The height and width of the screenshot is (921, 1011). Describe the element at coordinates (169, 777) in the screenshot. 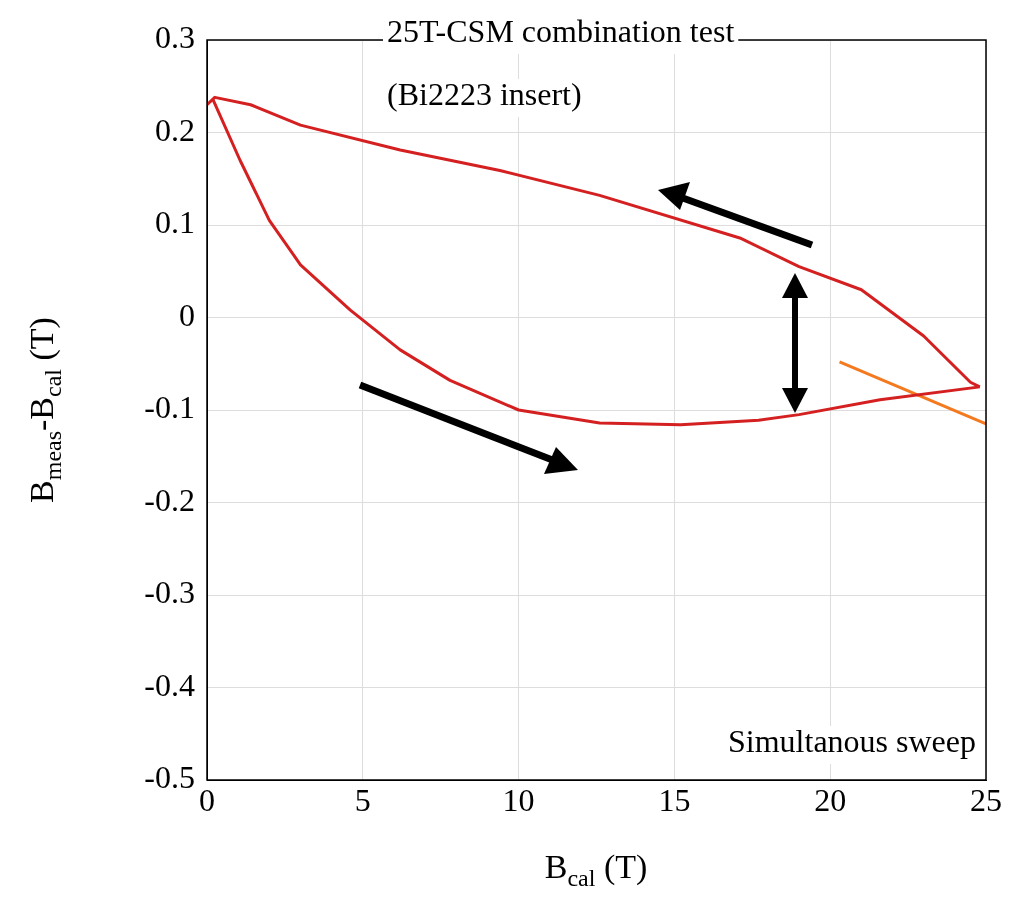

I see `y-tick-label: -0.5` at that location.